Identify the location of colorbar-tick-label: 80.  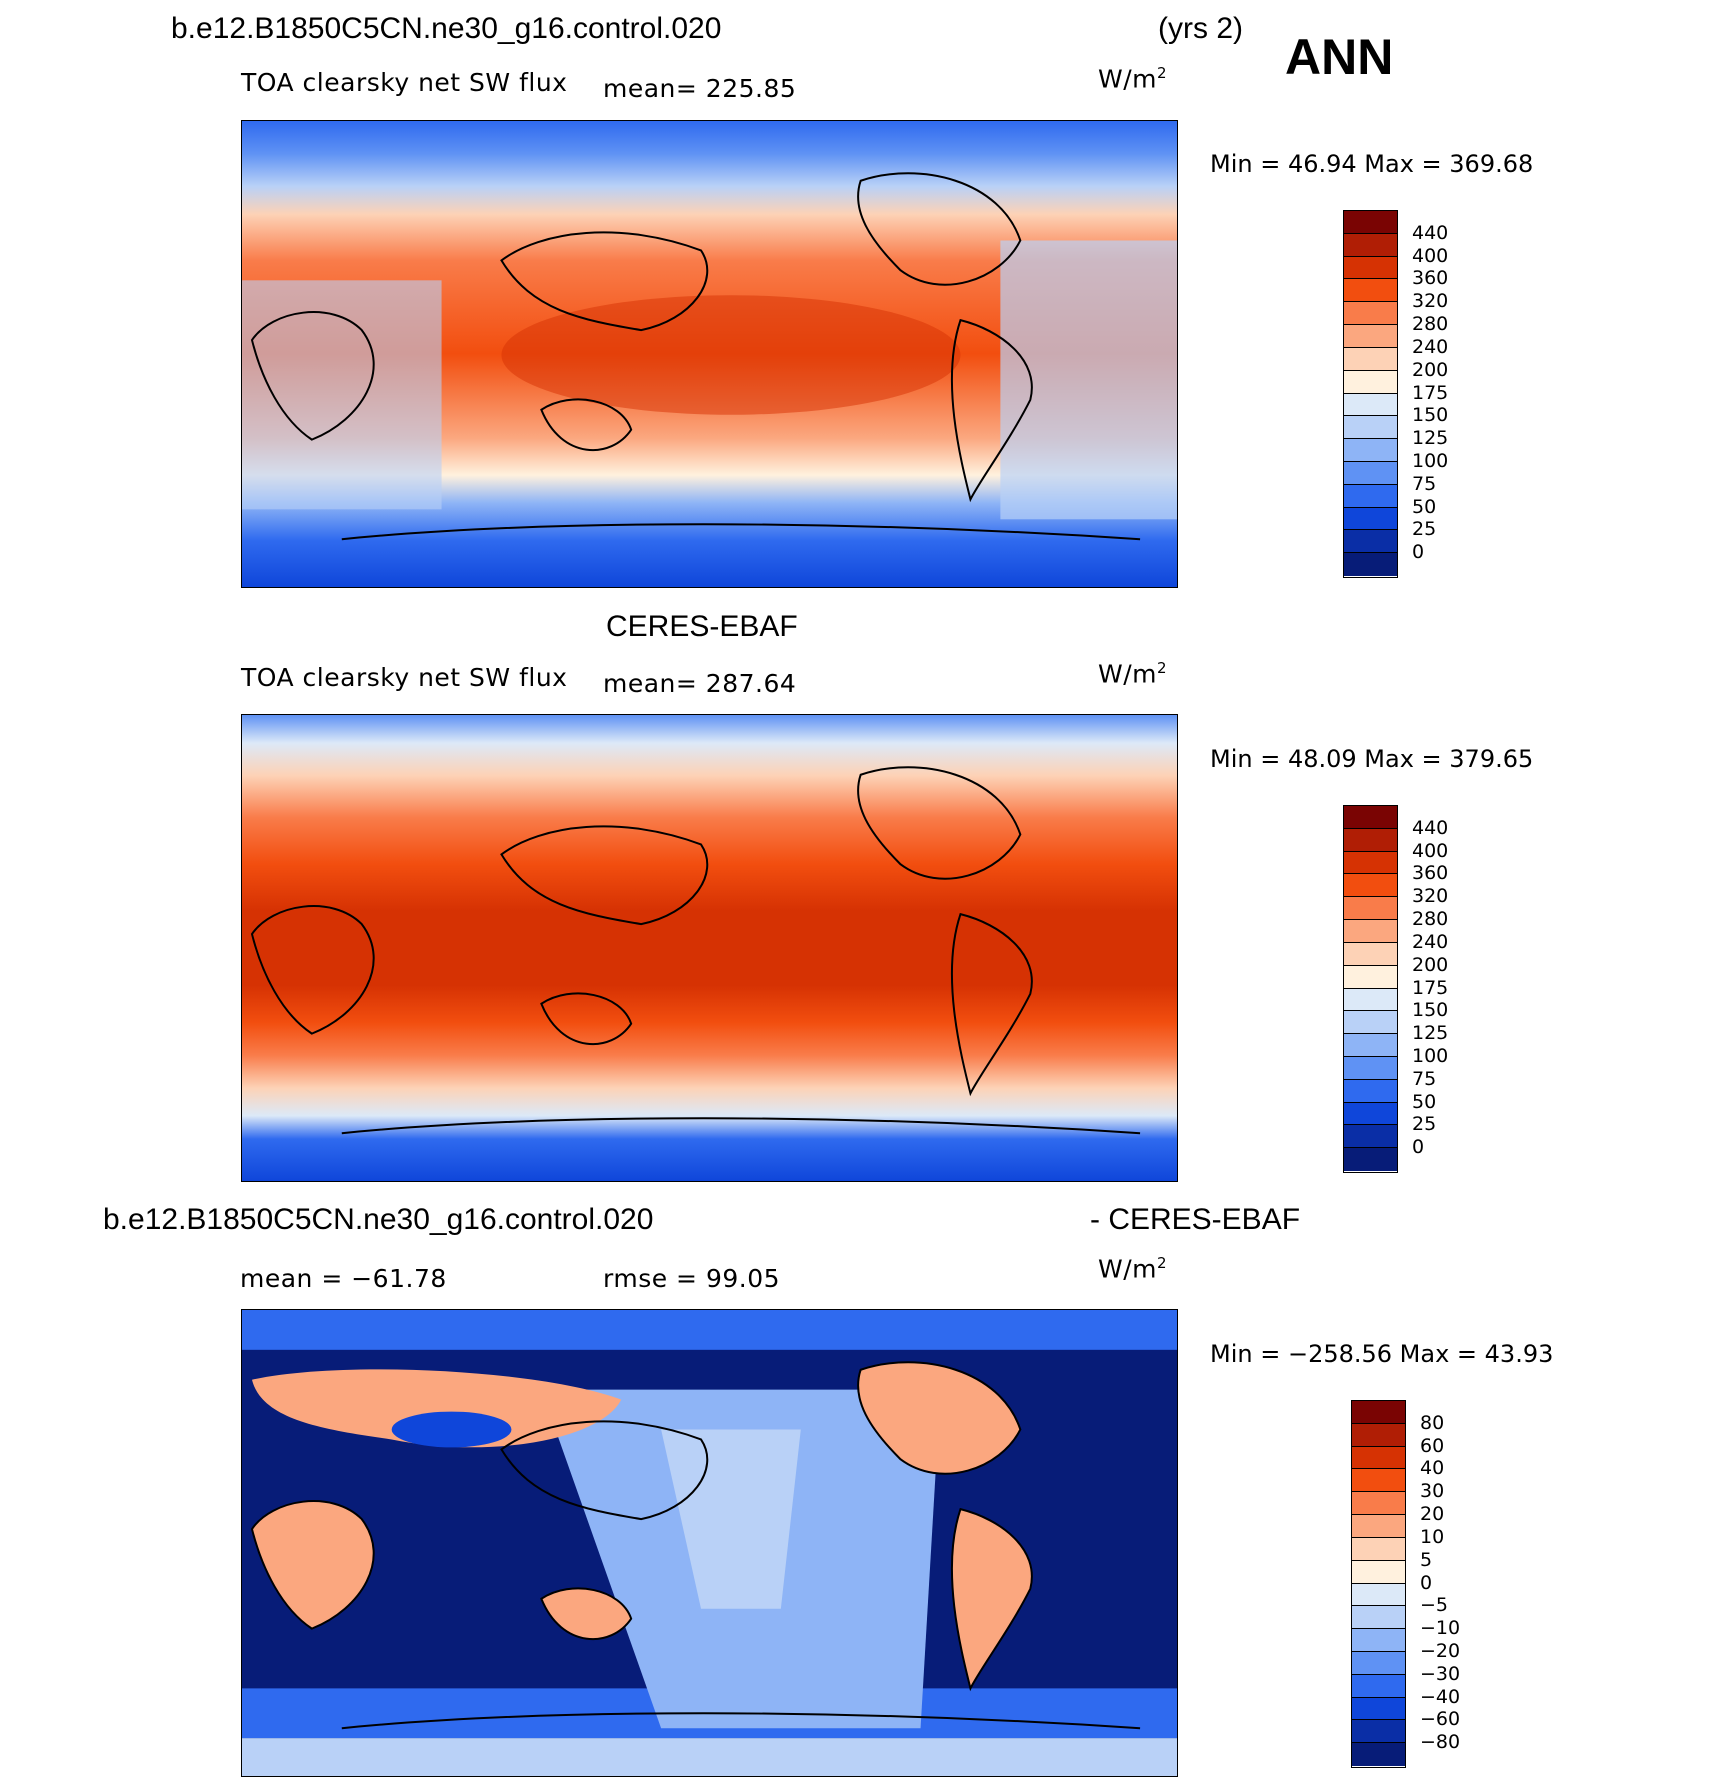
(1432, 1422).